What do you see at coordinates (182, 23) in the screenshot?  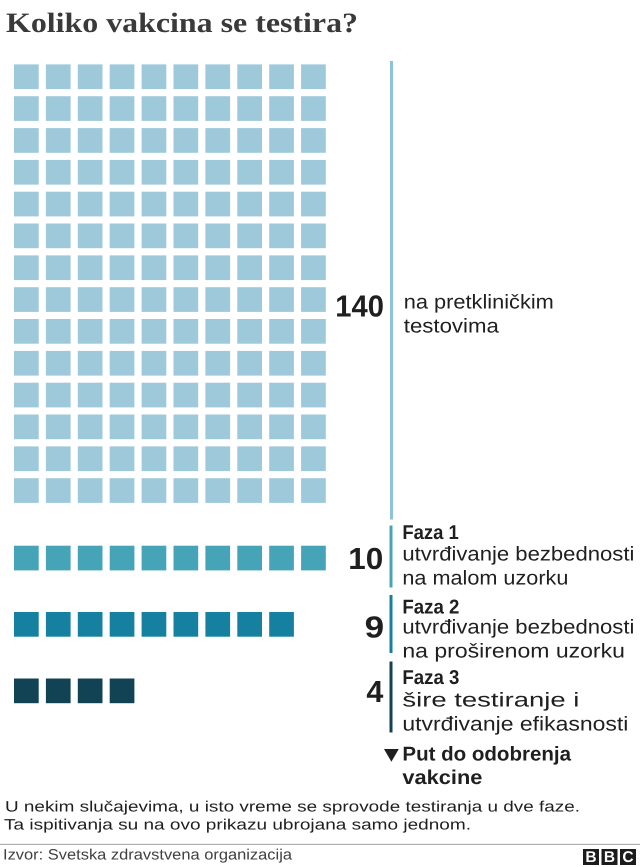 I see `svg-text: Koliko vakcina se testira?` at bounding box center [182, 23].